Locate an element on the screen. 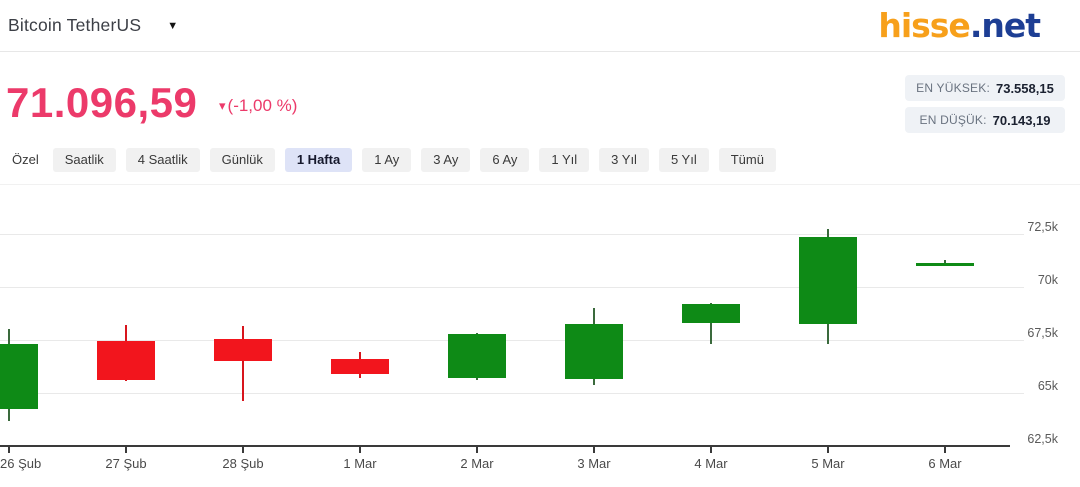 The height and width of the screenshot is (487, 1080). y-tick-label: 70k is located at coordinates (1047, 280).